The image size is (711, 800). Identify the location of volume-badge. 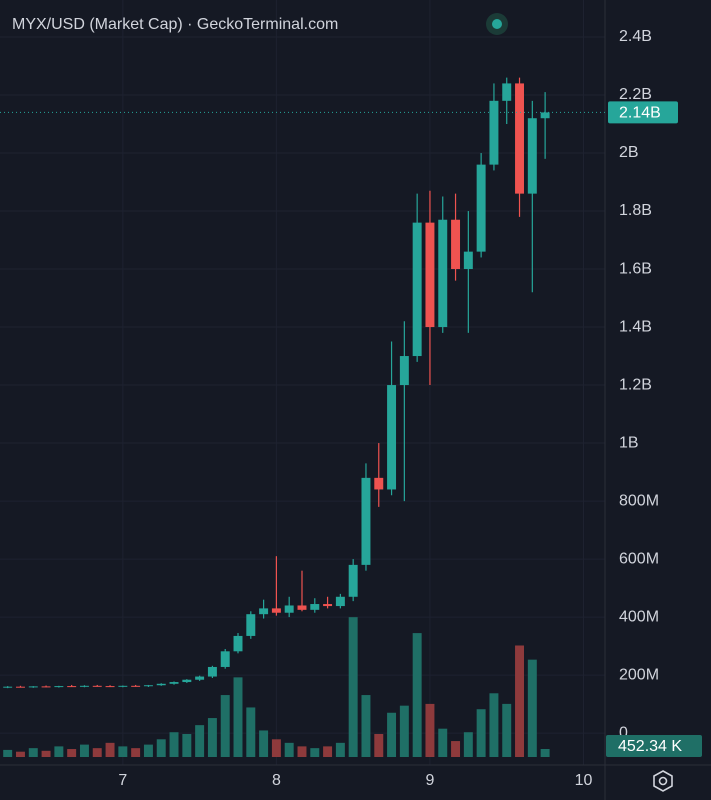
(654, 746).